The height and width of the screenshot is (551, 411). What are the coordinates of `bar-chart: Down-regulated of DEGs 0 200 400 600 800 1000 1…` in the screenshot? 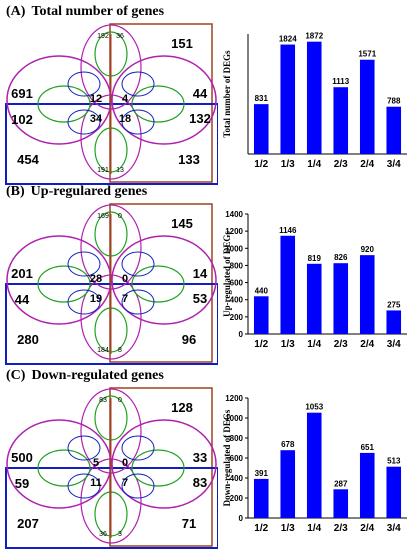 It's located at (314, 464).